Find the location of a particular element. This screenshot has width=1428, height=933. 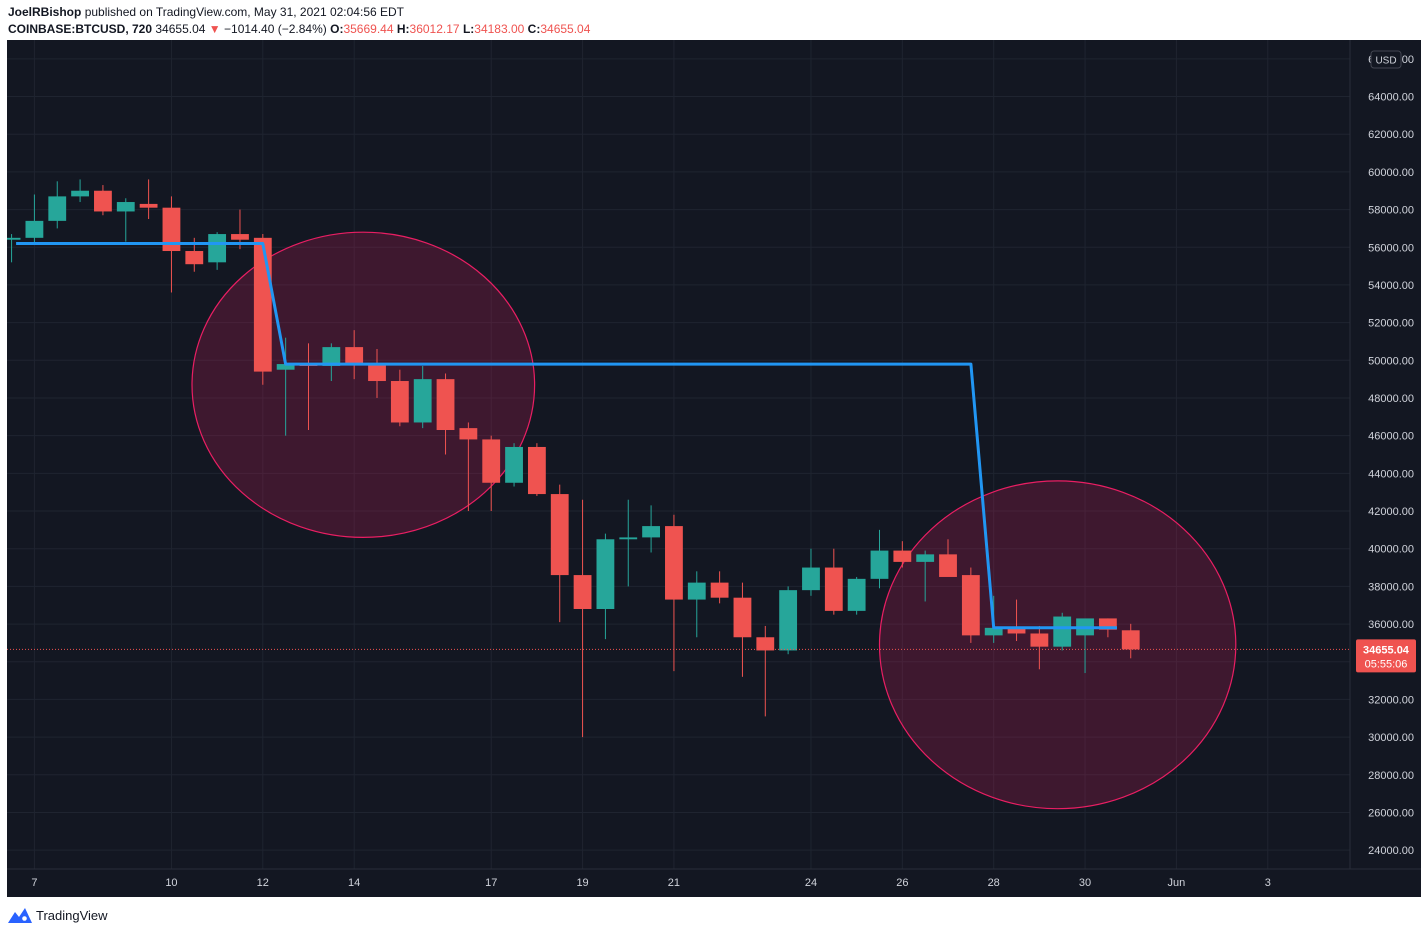

x-tick-label: 26 is located at coordinates (902, 883).